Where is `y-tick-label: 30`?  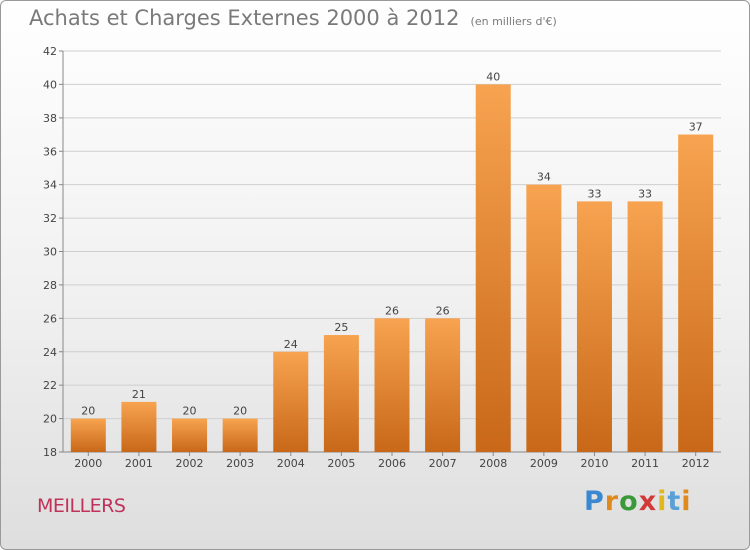
y-tick-label: 30 is located at coordinates (50, 252).